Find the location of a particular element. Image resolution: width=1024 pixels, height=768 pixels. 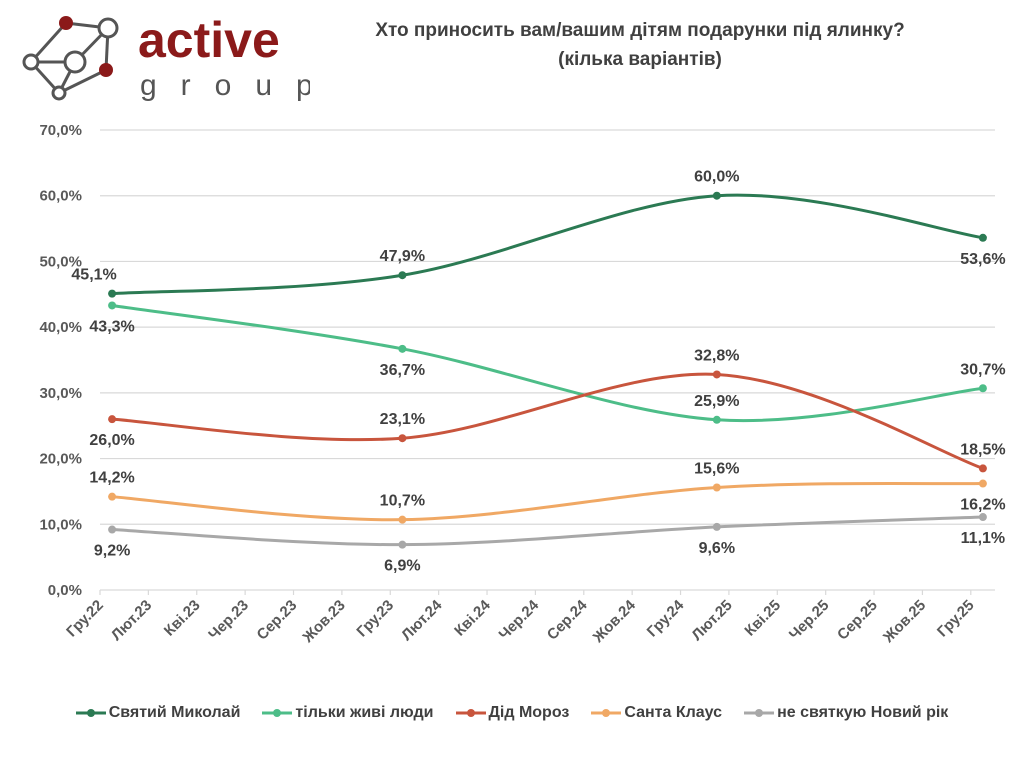

legend-label: Дід Мороз is located at coordinates (529, 712).